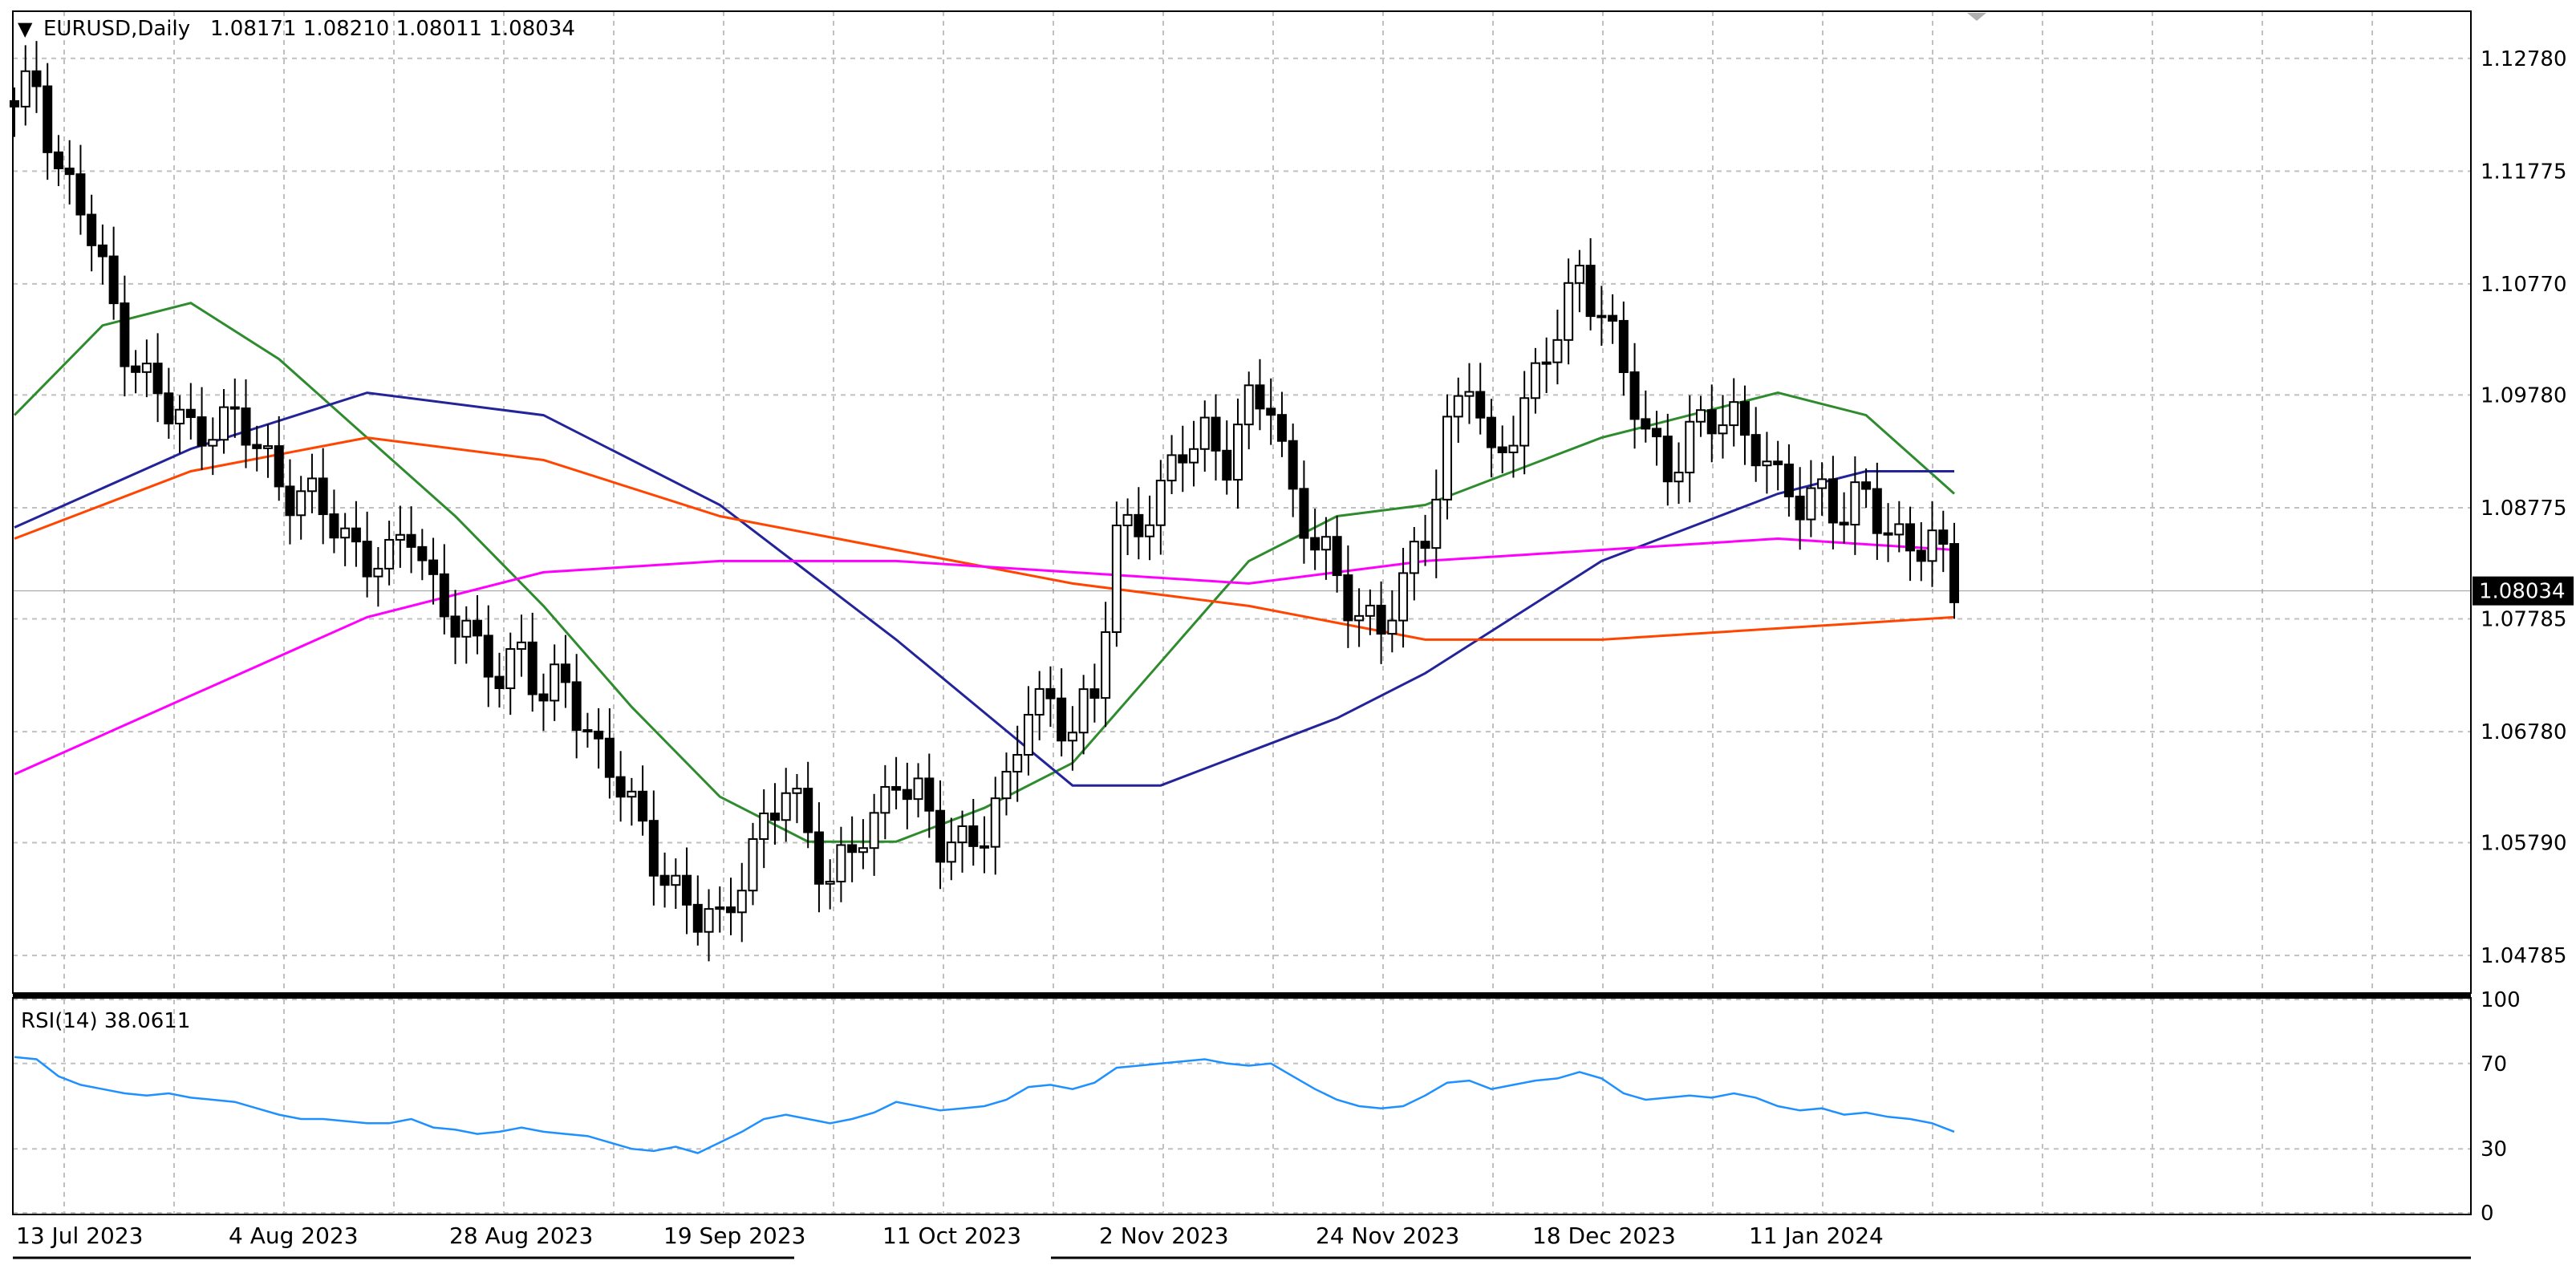  What do you see at coordinates (2524, 844) in the screenshot?
I see `price-tick: 1.05790` at bounding box center [2524, 844].